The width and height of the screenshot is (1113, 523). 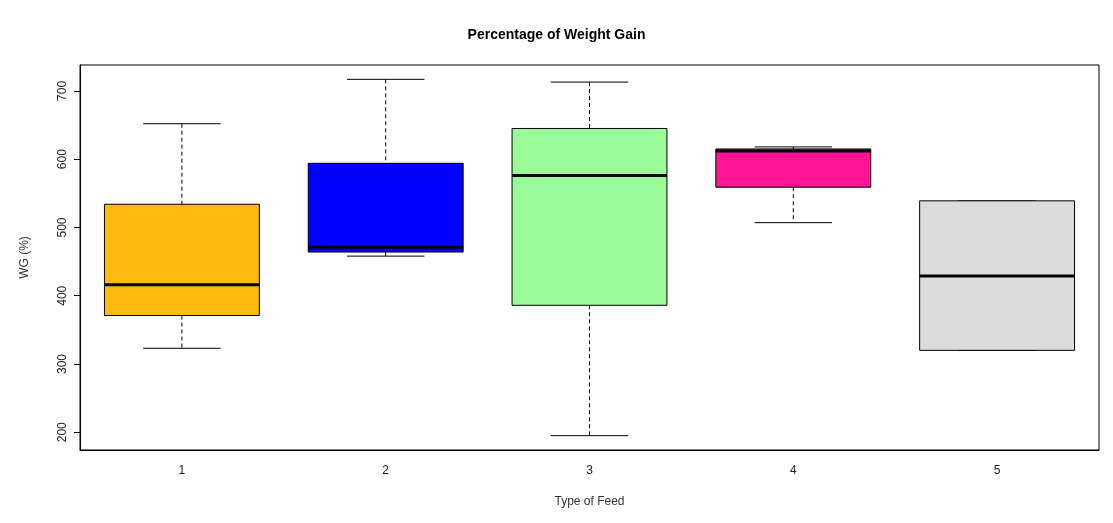 What do you see at coordinates (997, 470) in the screenshot?
I see `x-tick-label: 5` at bounding box center [997, 470].